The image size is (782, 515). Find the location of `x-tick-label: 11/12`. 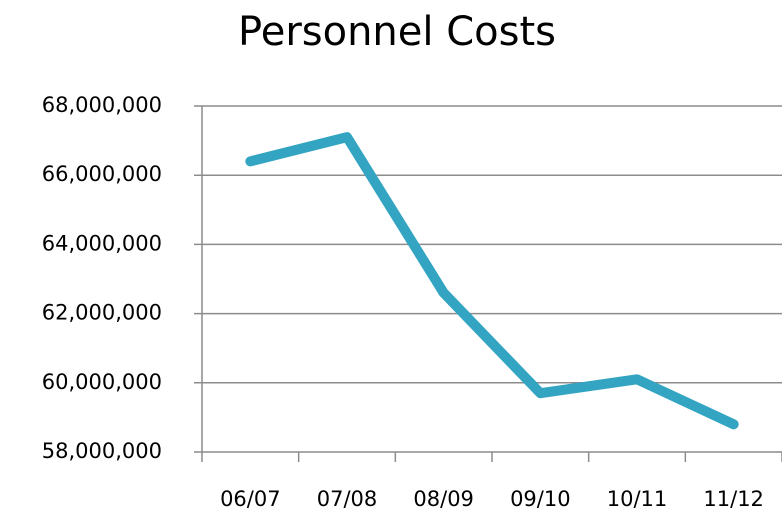

x-tick-label: 11/12 is located at coordinates (733, 499).